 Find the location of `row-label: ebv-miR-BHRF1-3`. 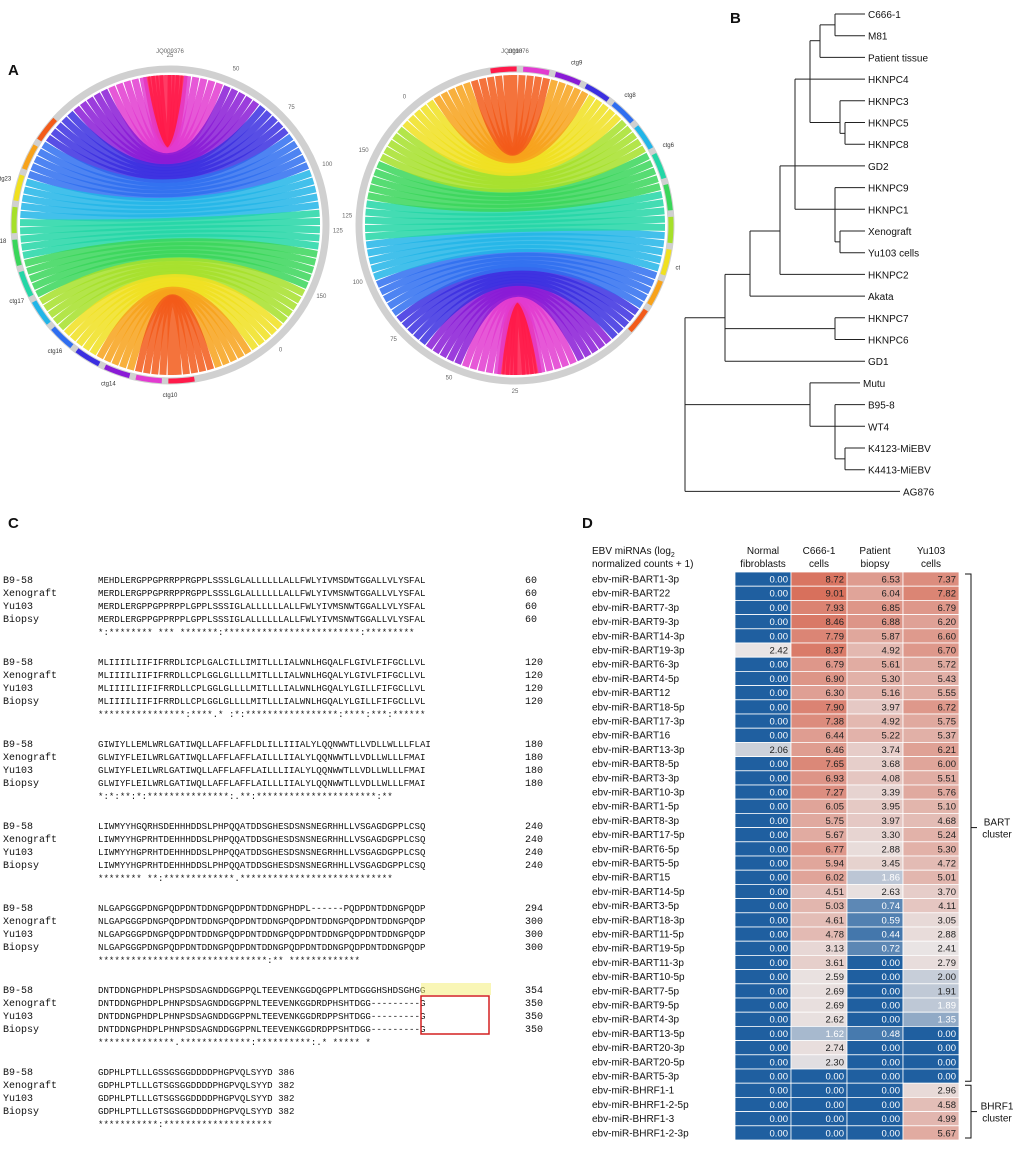

row-label: ebv-miR-BHRF1-3 is located at coordinates (633, 1119).